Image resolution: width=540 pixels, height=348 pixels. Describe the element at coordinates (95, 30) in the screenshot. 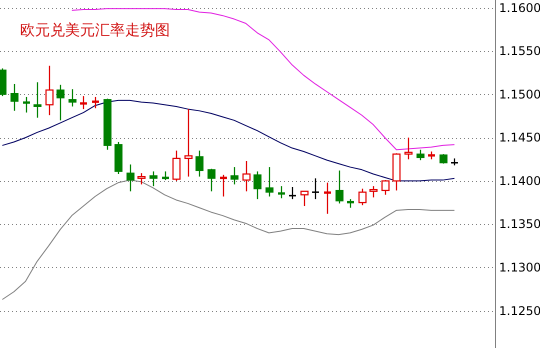

I see `text: 欧元兑美元汇率走势图` at that location.